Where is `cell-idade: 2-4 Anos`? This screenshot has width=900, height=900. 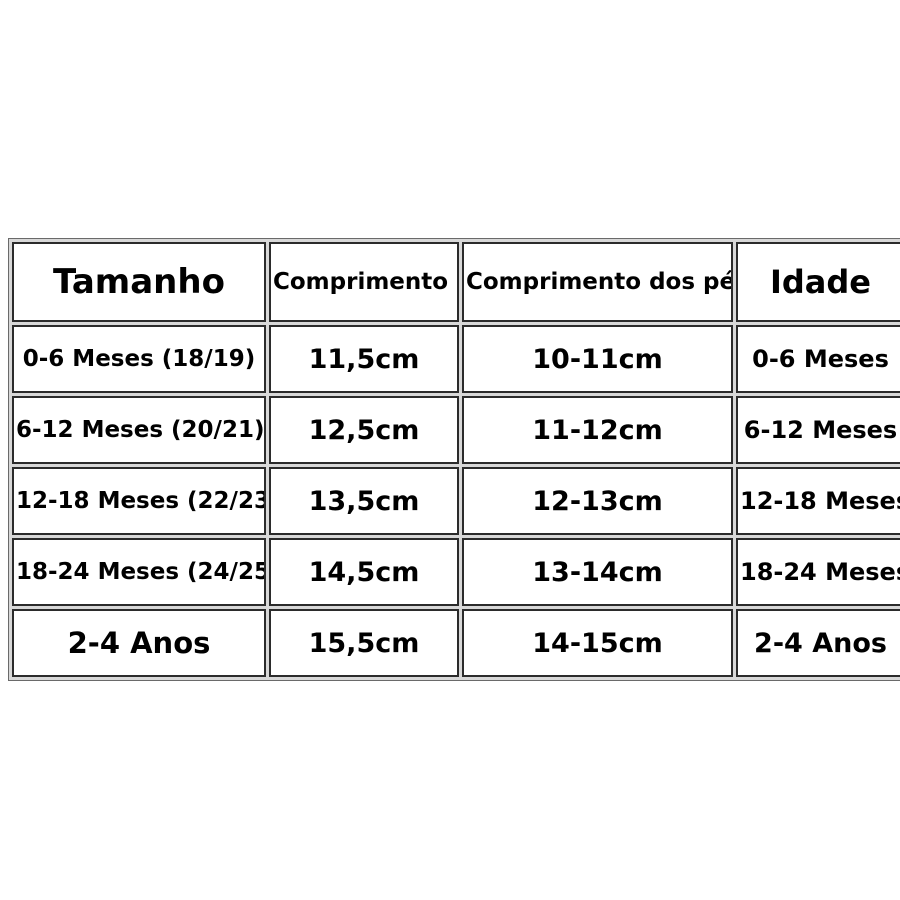
cell-idade: 2-4 Anos is located at coordinates (818, 643).